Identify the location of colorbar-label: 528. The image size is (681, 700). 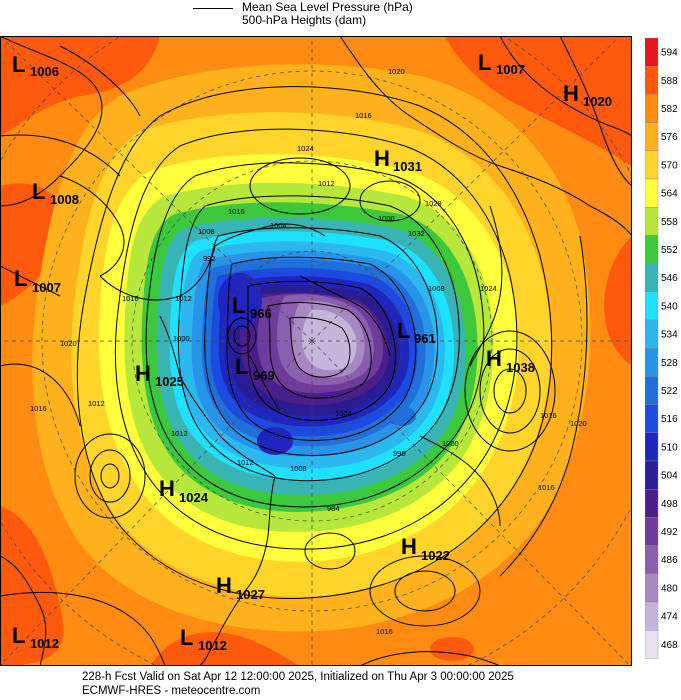
(669, 363).